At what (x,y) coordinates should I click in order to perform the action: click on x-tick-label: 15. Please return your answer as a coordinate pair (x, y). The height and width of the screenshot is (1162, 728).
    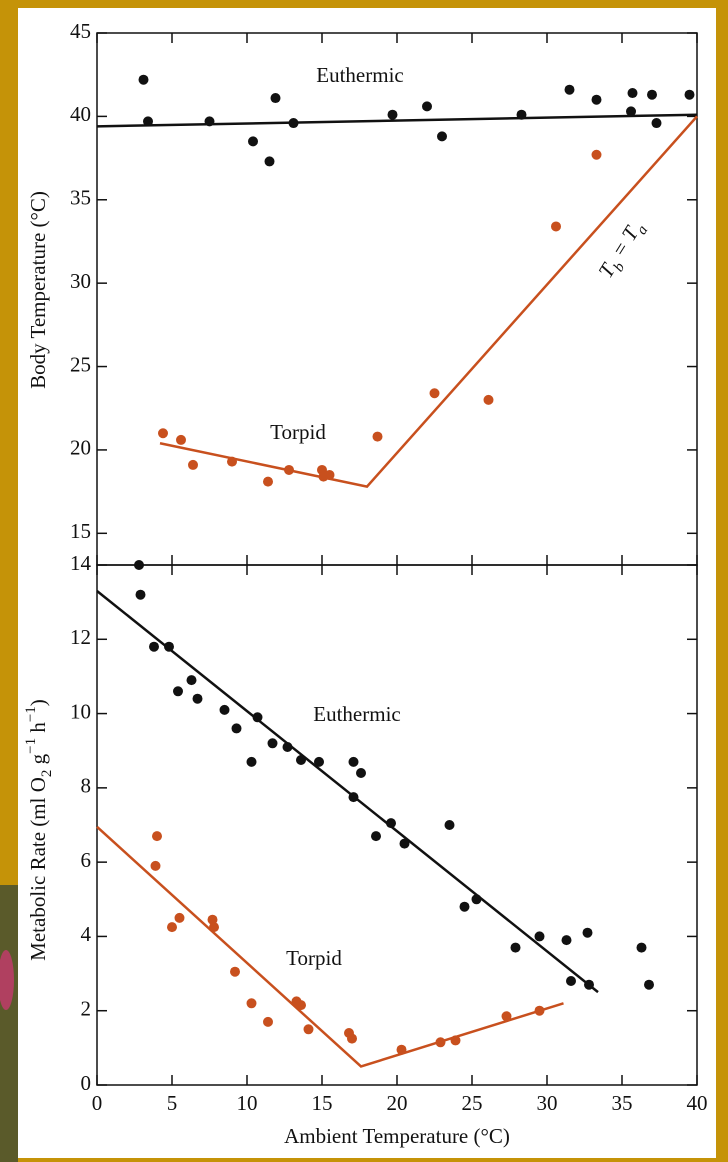
    Looking at the image, I should click on (322, 1103).